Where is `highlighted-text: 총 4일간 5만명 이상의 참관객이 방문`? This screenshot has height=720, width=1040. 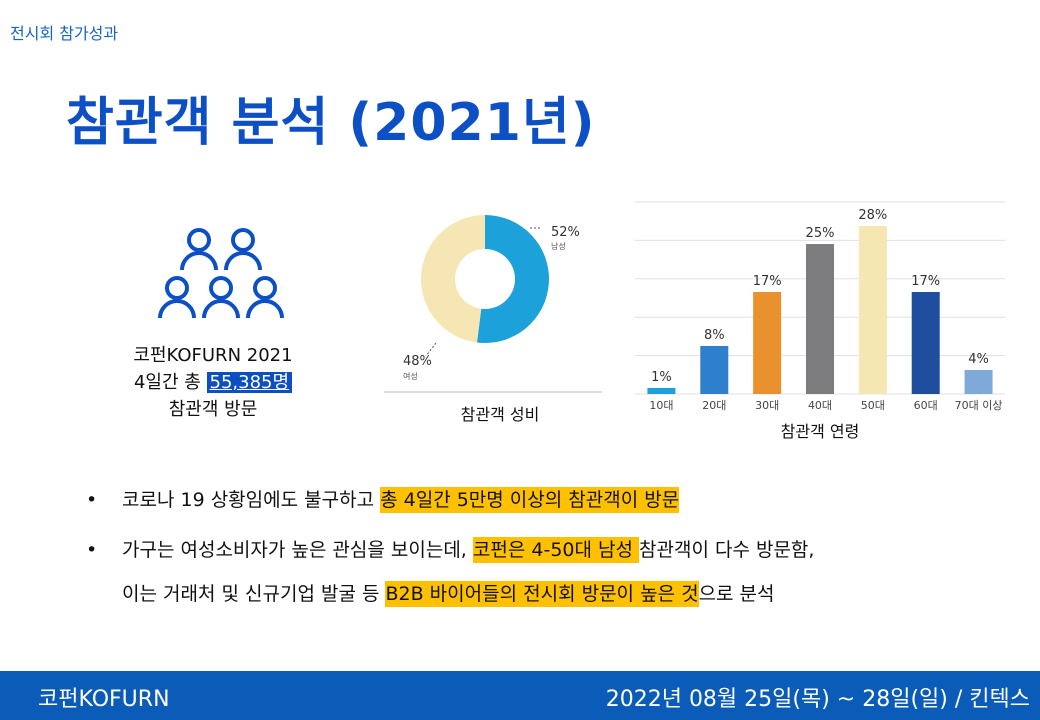
highlighted-text: 총 4일간 5만명 이상의 참관객이 방문 is located at coordinates (530, 500).